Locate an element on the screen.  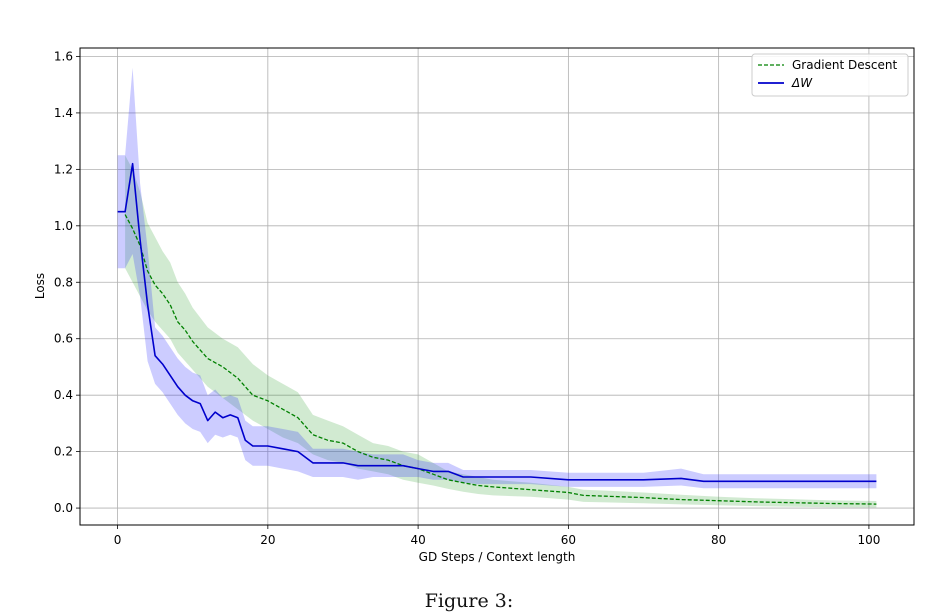
legend: Gradient Descent ΔW is located at coordinates (830, 75).